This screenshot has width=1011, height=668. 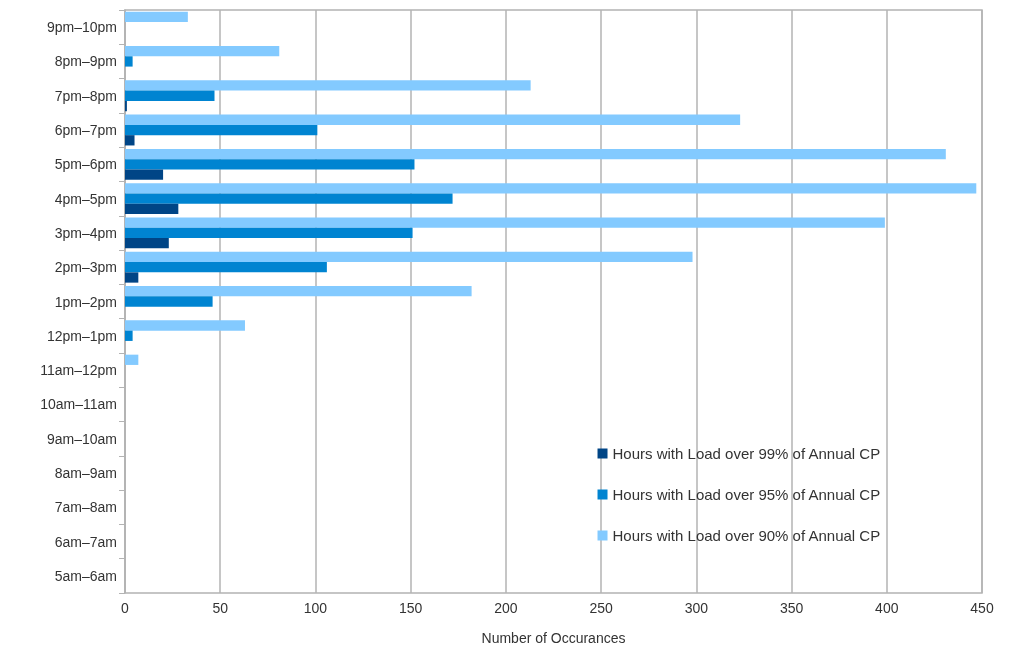 What do you see at coordinates (85, 164) in the screenshot?
I see `y-tick-label: 5pm–6pm` at bounding box center [85, 164].